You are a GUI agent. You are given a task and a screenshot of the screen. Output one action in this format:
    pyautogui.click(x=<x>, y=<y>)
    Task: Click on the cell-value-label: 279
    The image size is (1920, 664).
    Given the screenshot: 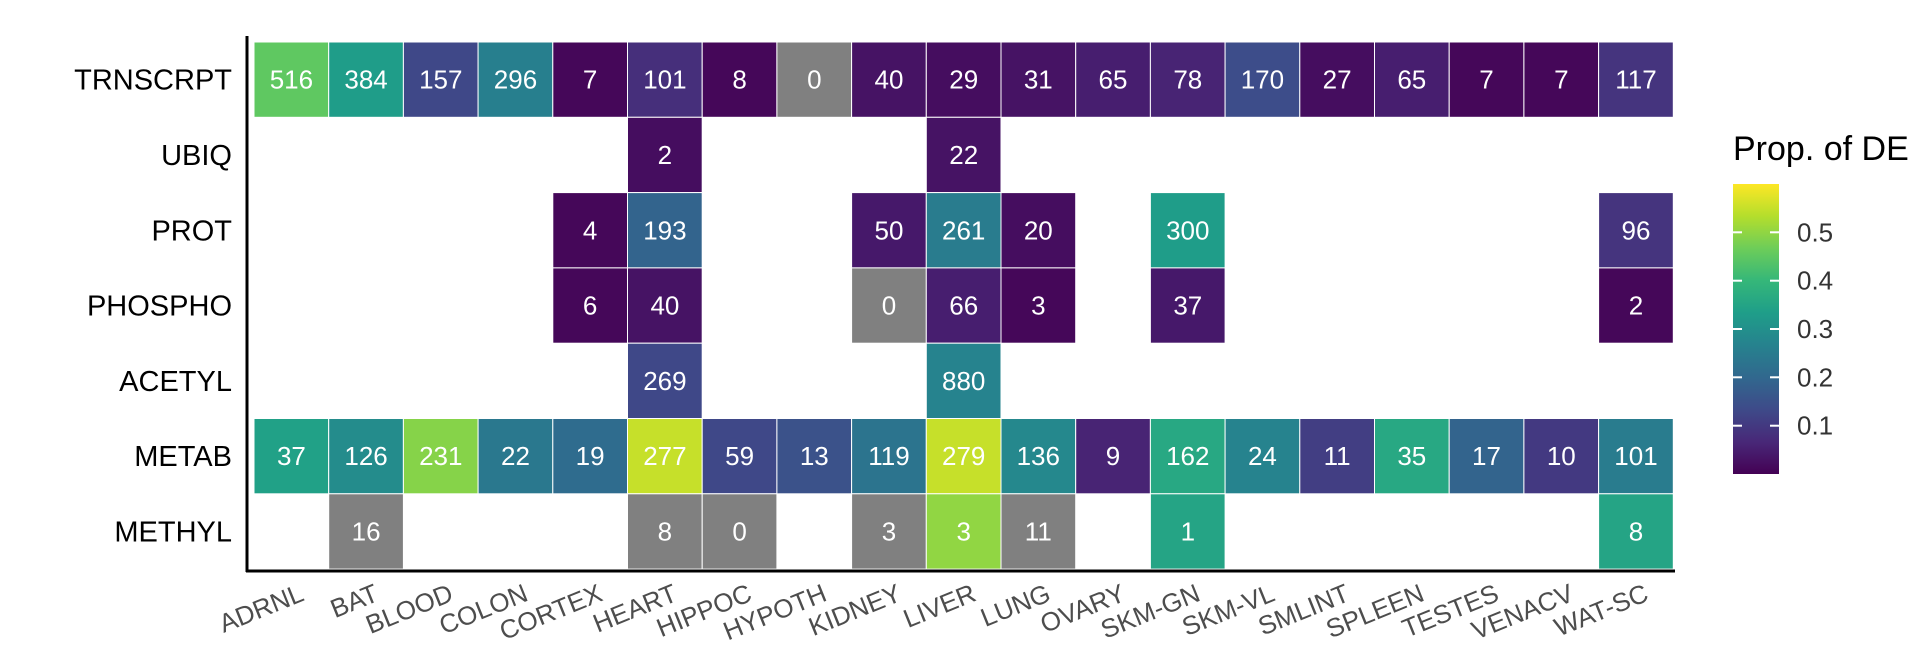 What is the action you would take?
    pyautogui.click(x=963, y=456)
    